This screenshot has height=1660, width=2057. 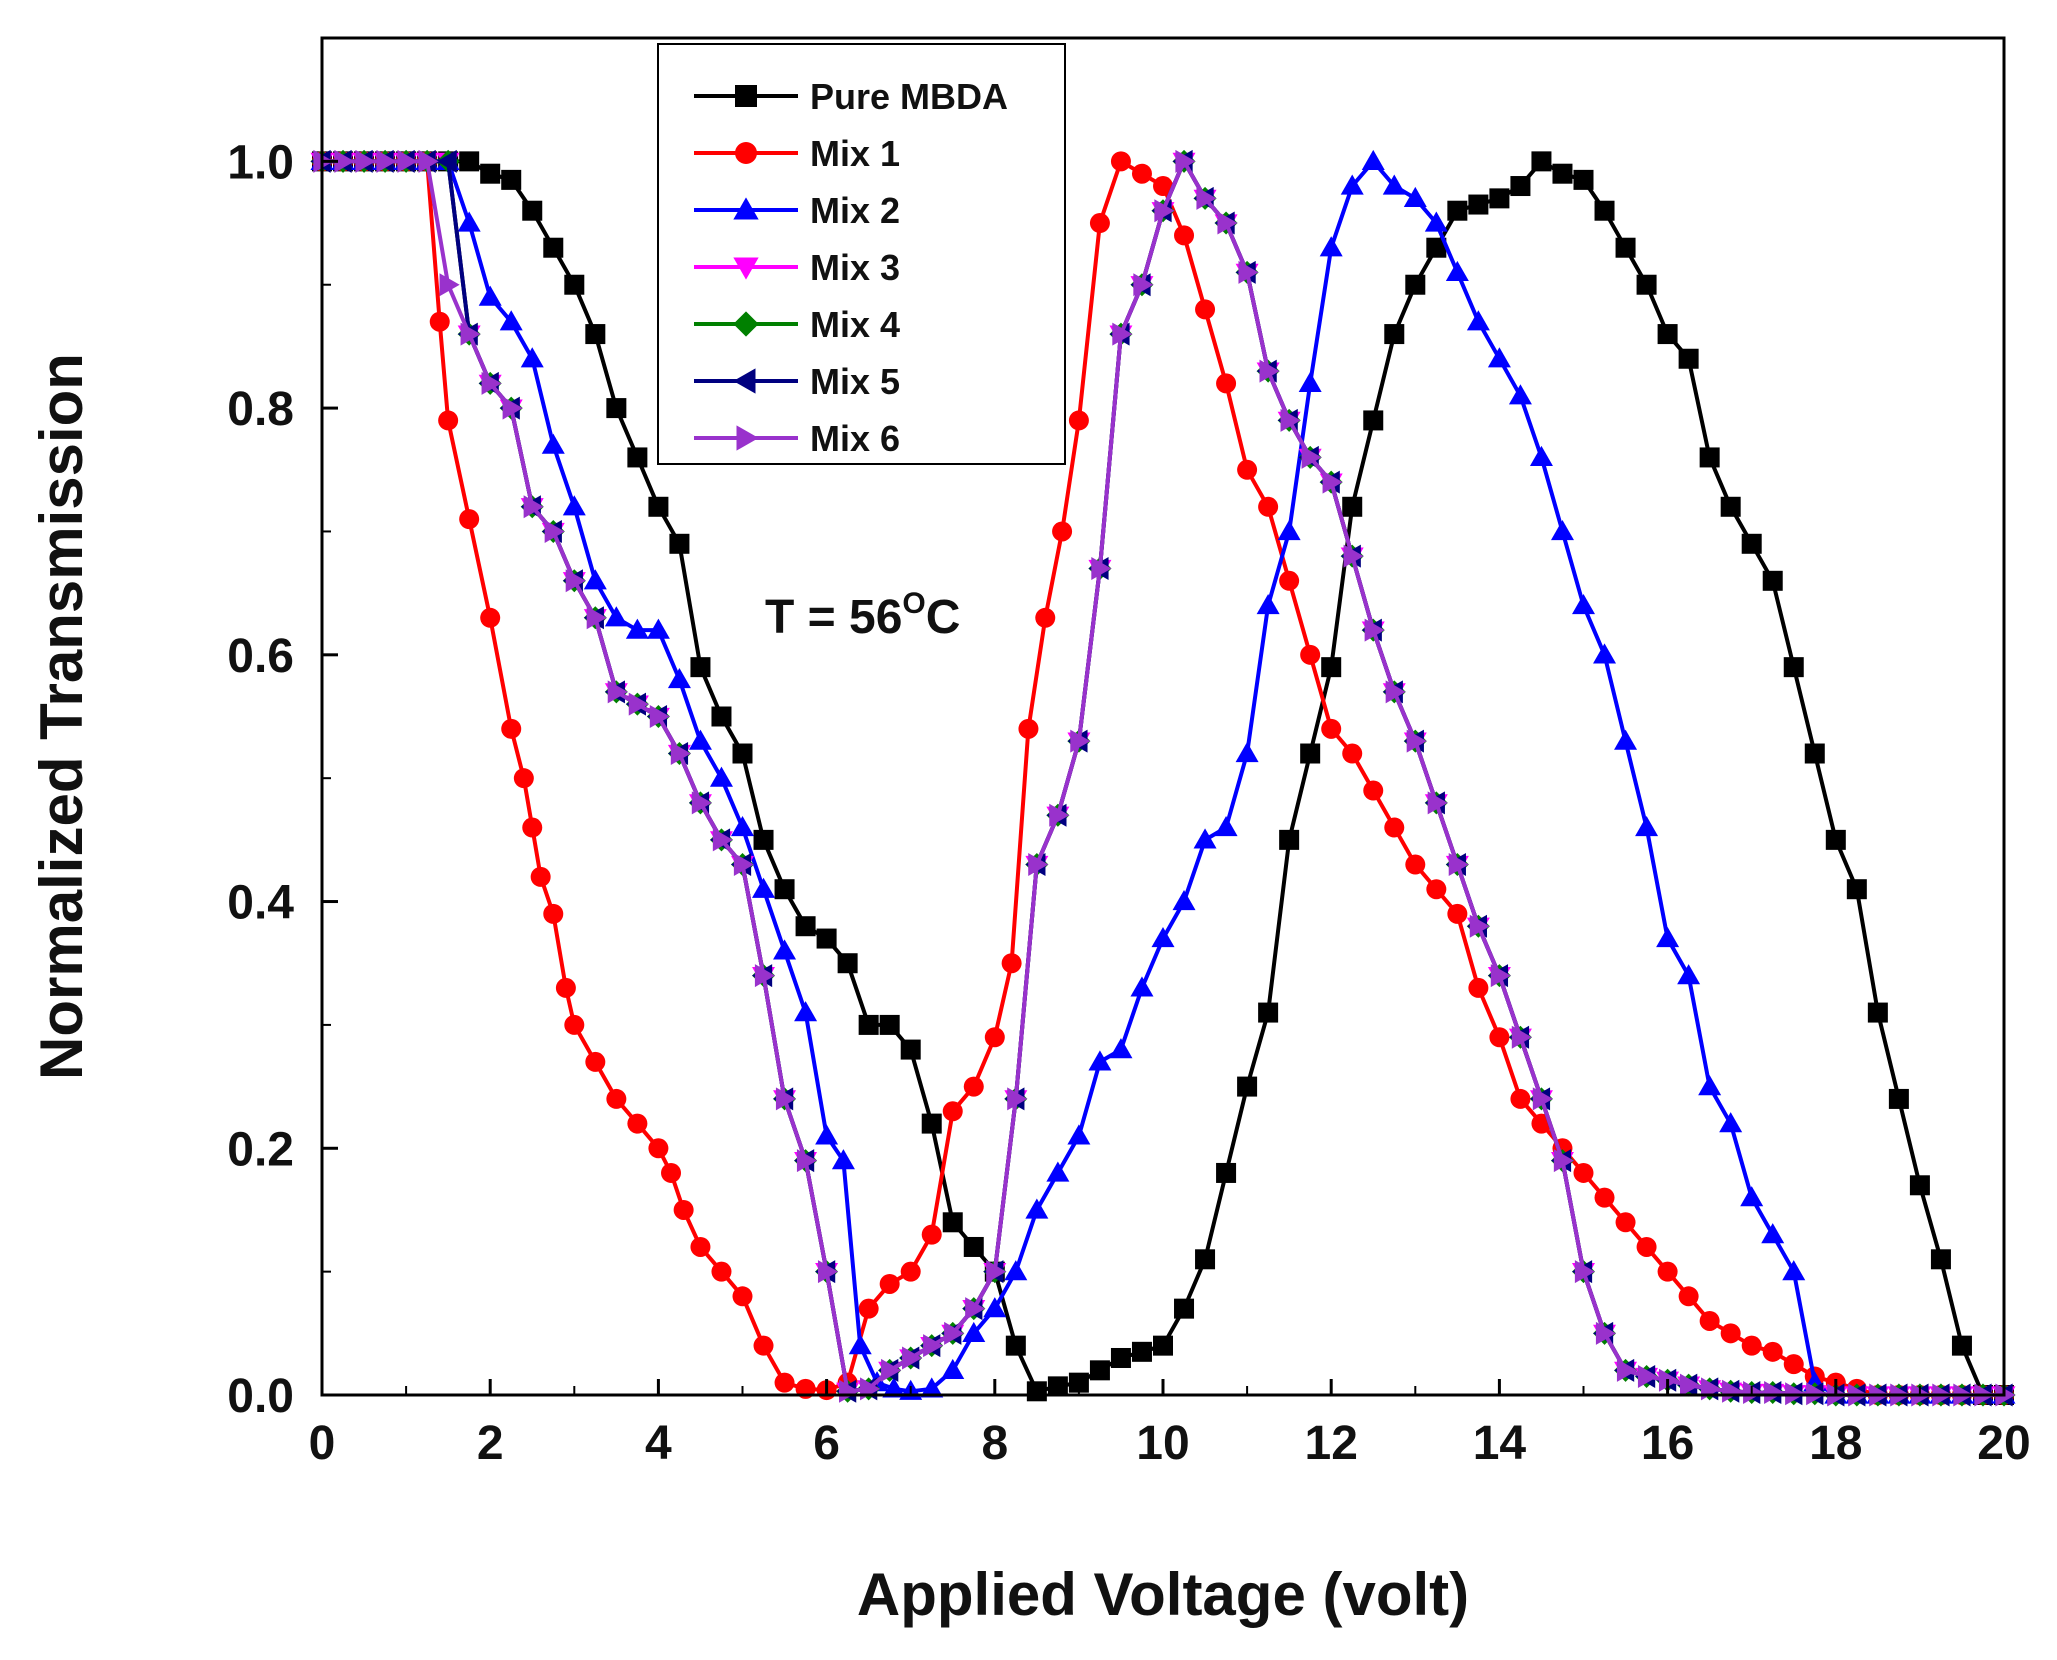 I want to click on x-tick-label: 16, so click(x=1667, y=1443).